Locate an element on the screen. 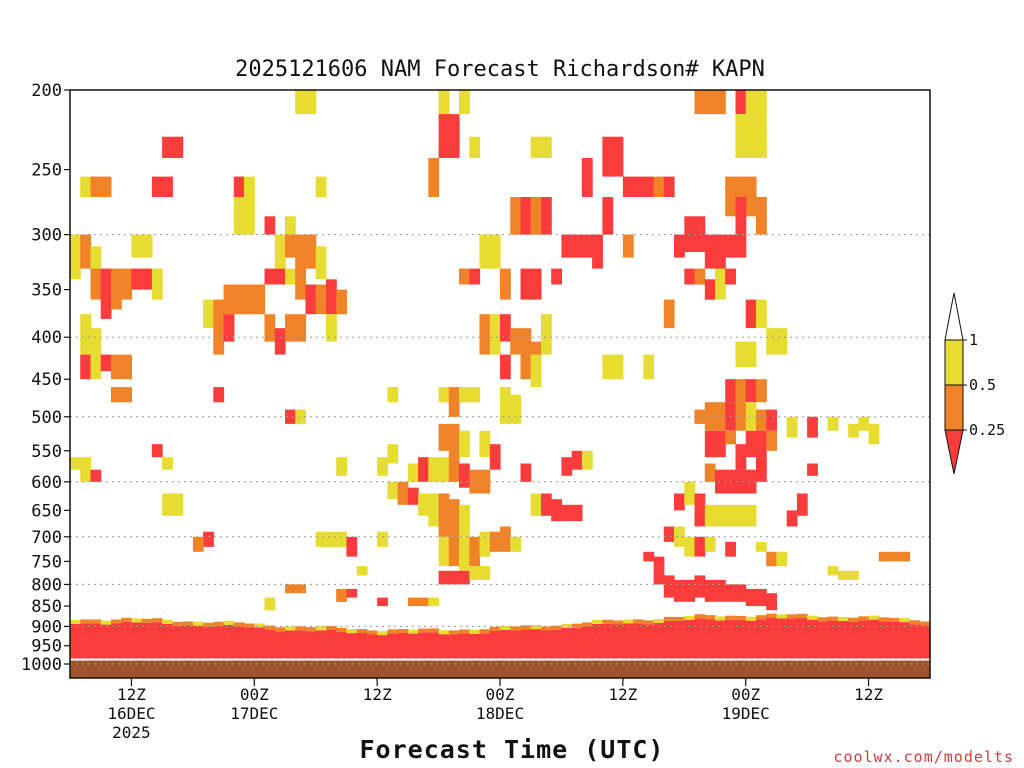  y-tick-label: 800 is located at coordinates (46, 585).